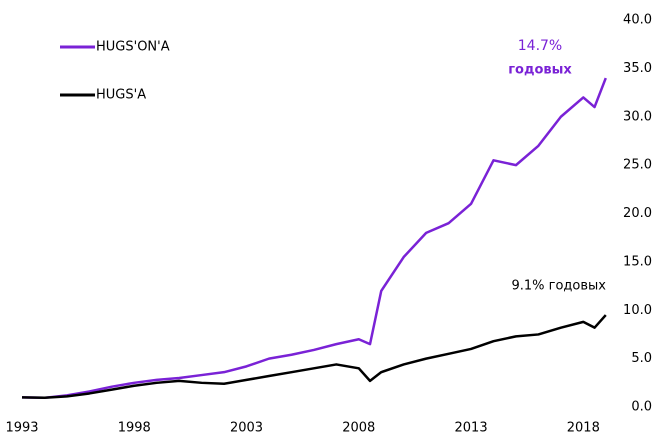 Image resolution: width=657 pixels, height=437 pixels. I want to click on x-tick-label: 2018, so click(583, 428).